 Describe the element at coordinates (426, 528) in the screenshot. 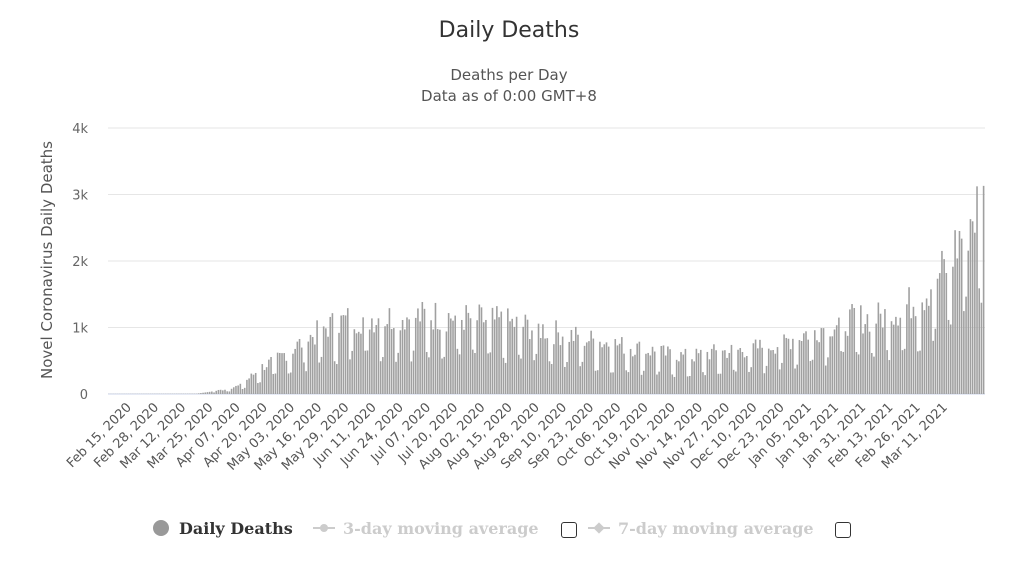

I see `legend-item-3-day-average: 3-day moving average` at that location.